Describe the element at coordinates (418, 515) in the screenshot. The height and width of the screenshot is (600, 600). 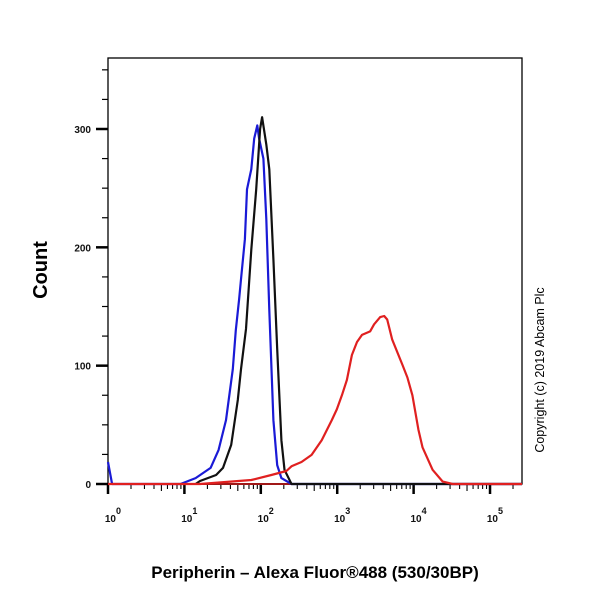
I see `x-tick-label: 10⁴` at that location.